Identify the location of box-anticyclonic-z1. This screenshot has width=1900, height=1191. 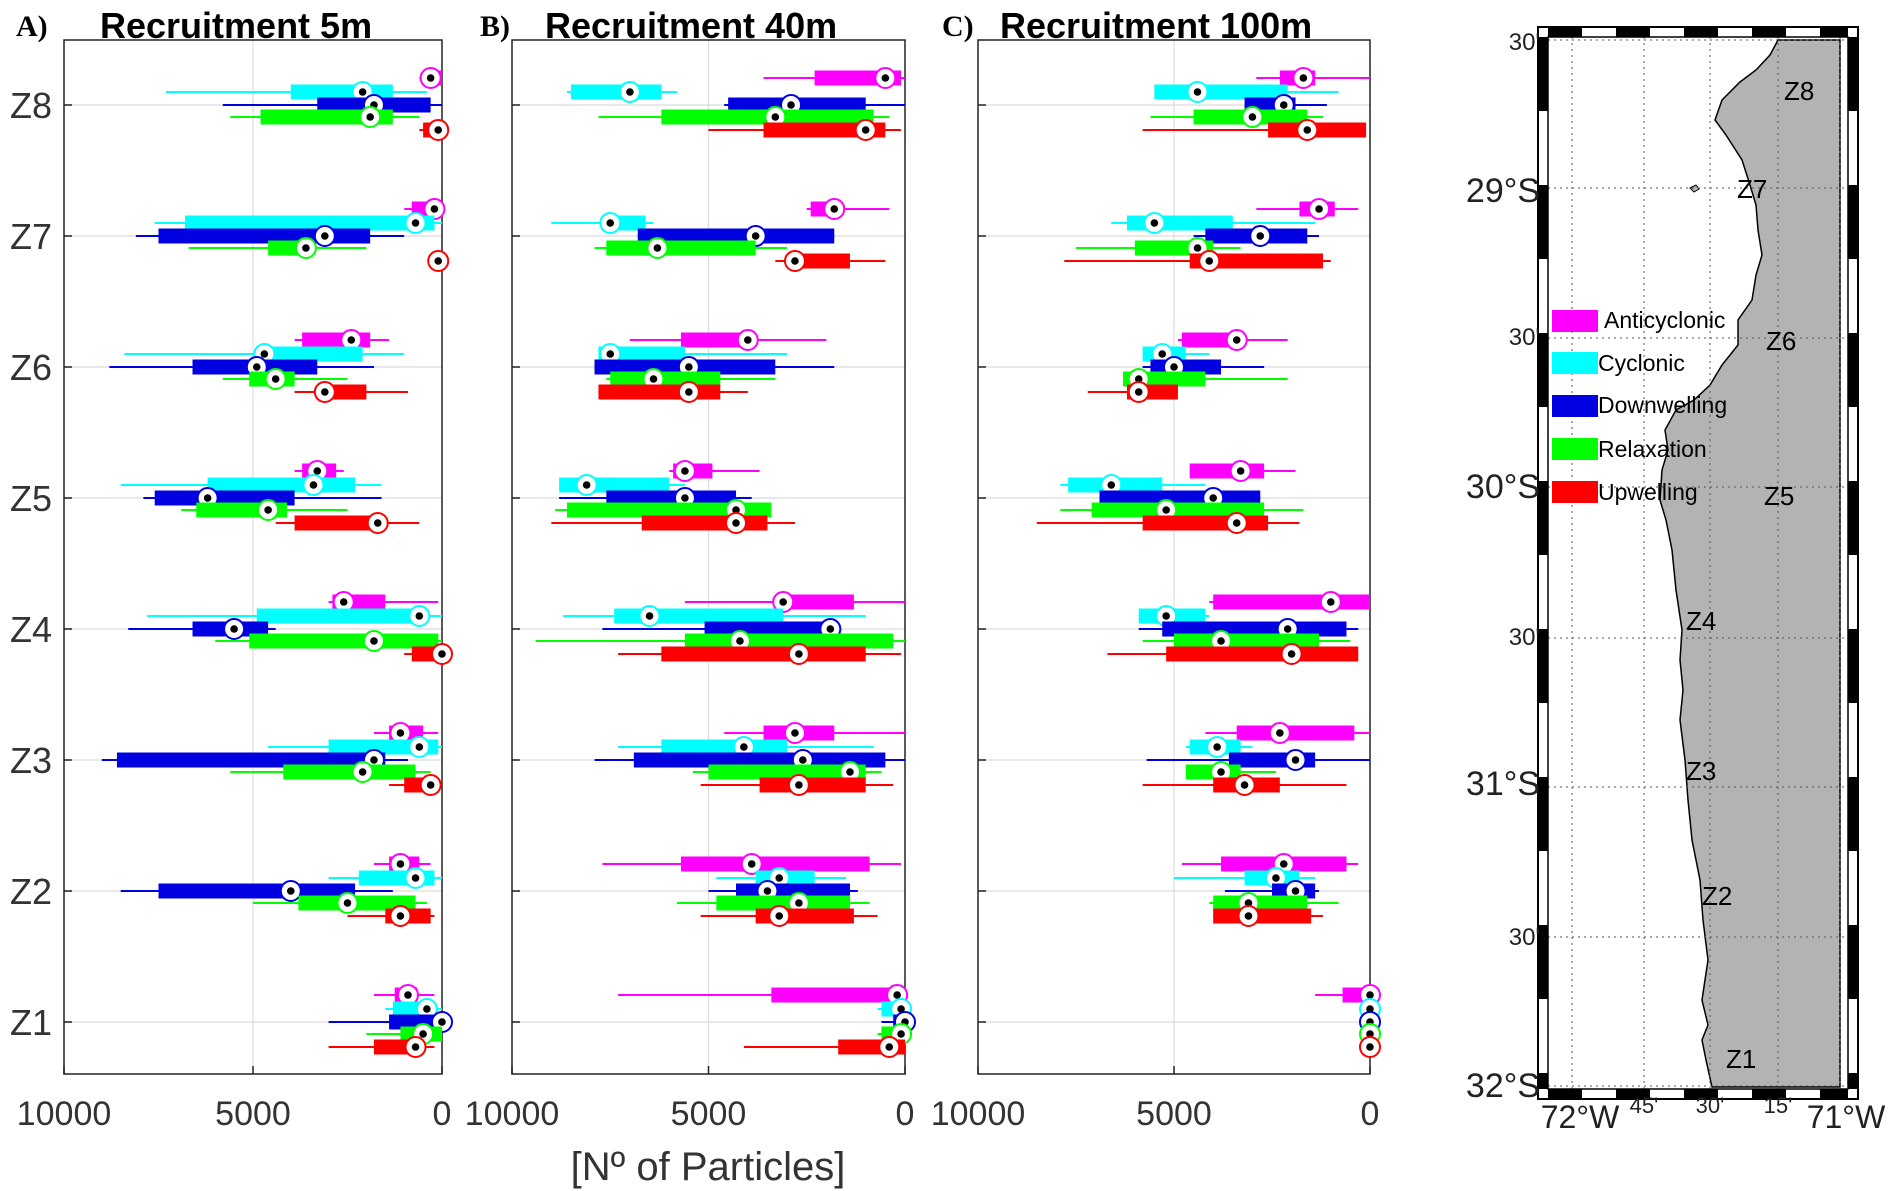
(404, 995).